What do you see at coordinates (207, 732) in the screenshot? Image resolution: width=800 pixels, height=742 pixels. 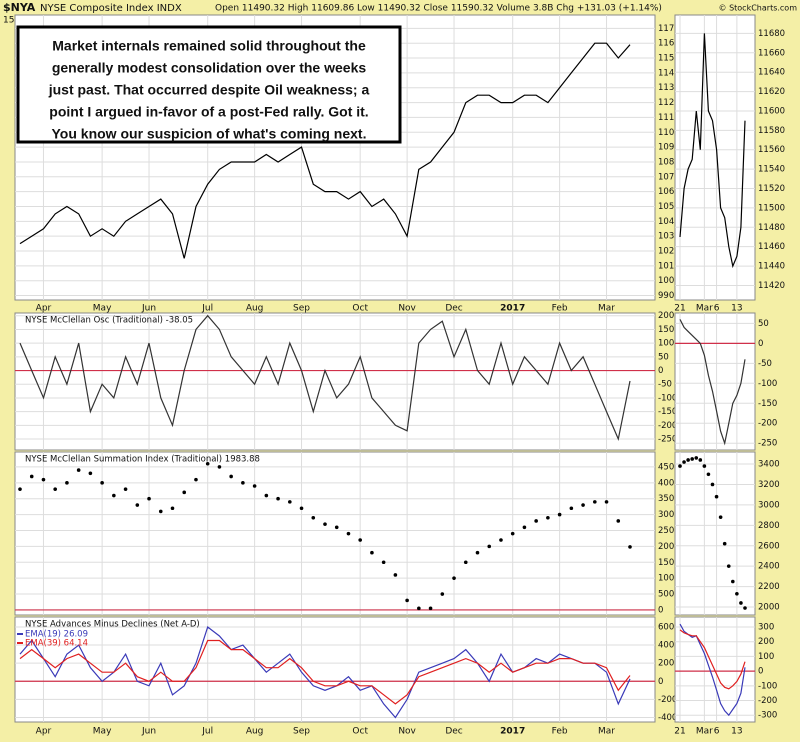 I see `x-tick-label: Jul` at bounding box center [207, 732].